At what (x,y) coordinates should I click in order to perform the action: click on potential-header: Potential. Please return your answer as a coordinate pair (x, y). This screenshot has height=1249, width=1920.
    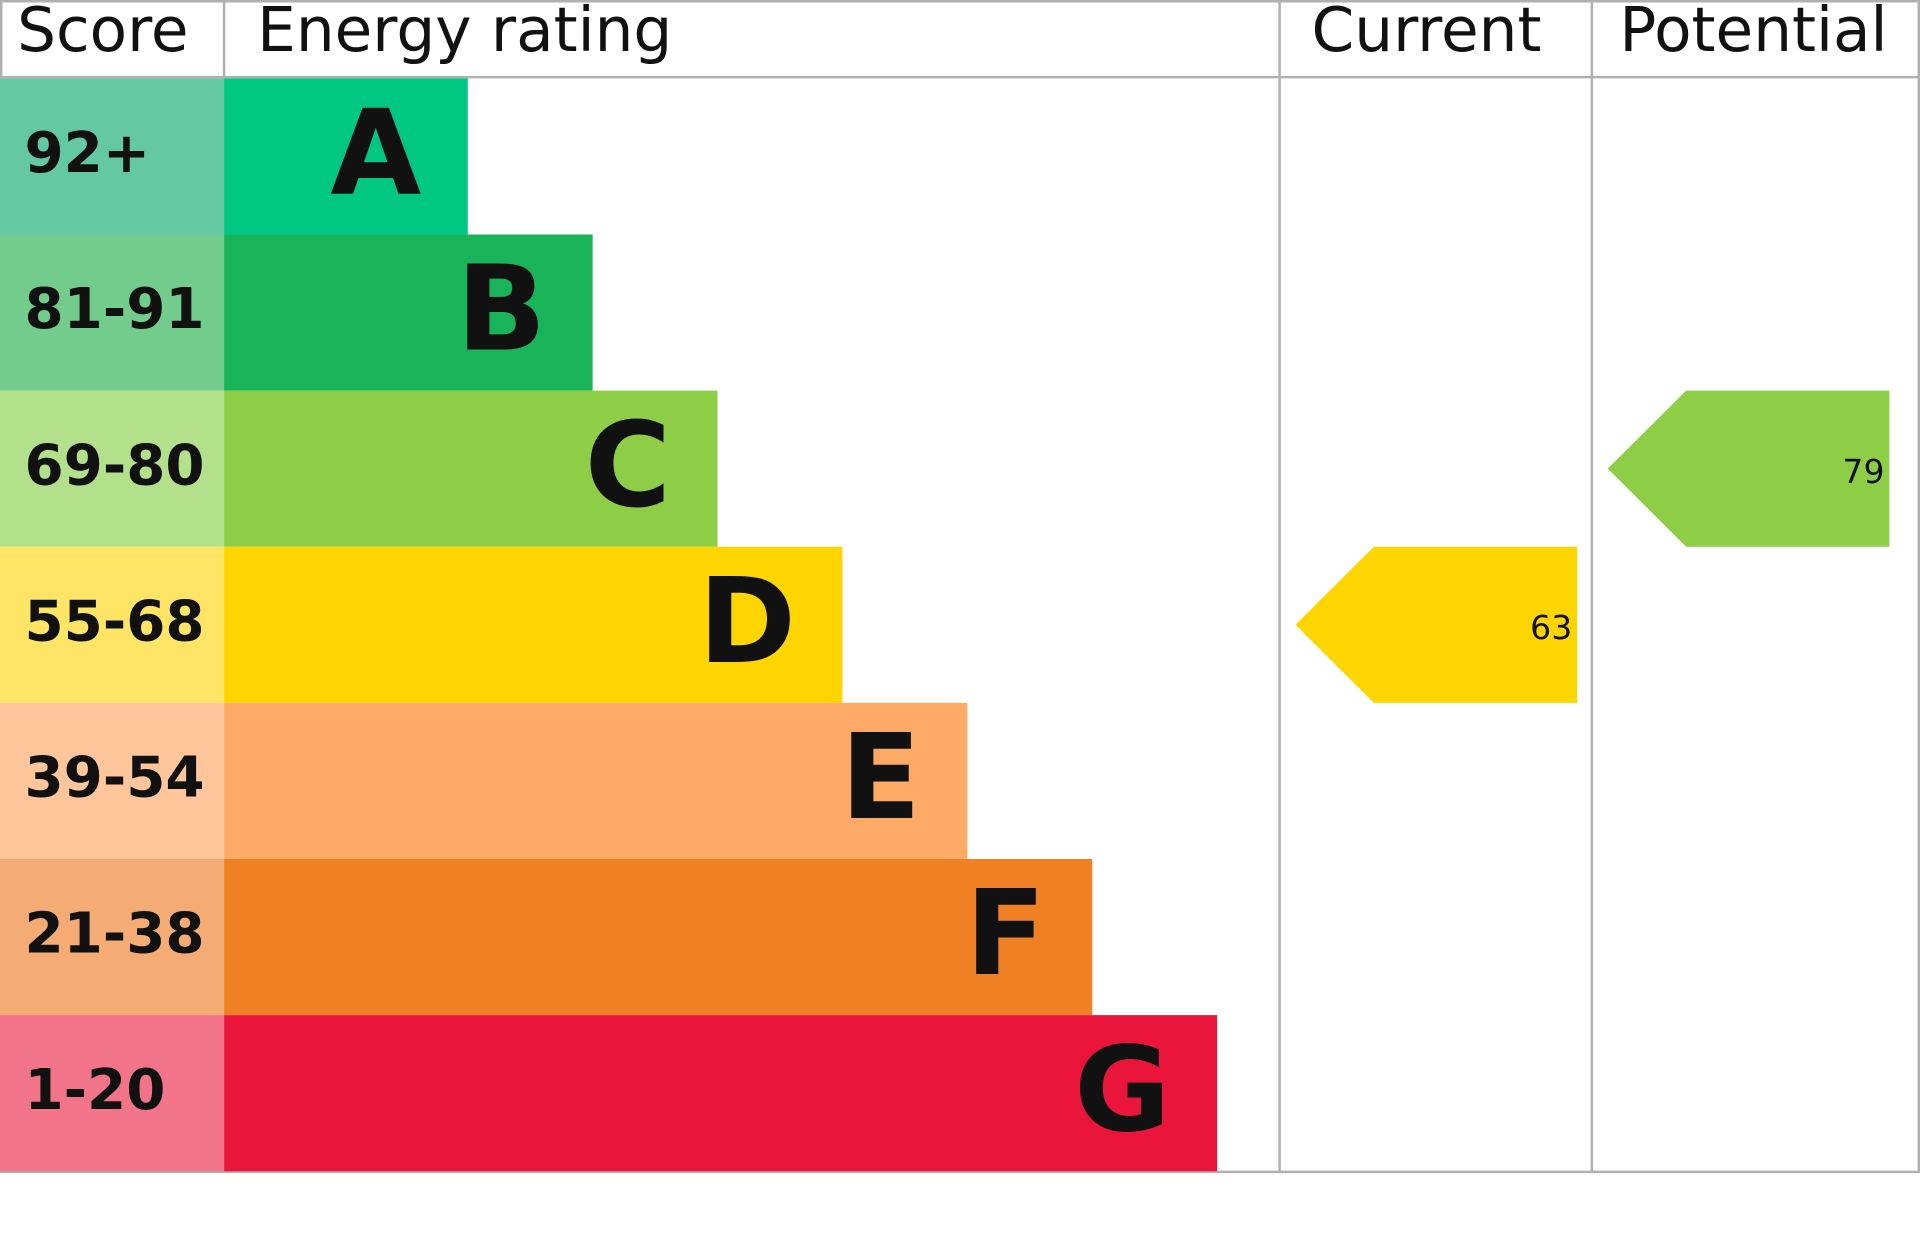
    Looking at the image, I should click on (1753, 33).